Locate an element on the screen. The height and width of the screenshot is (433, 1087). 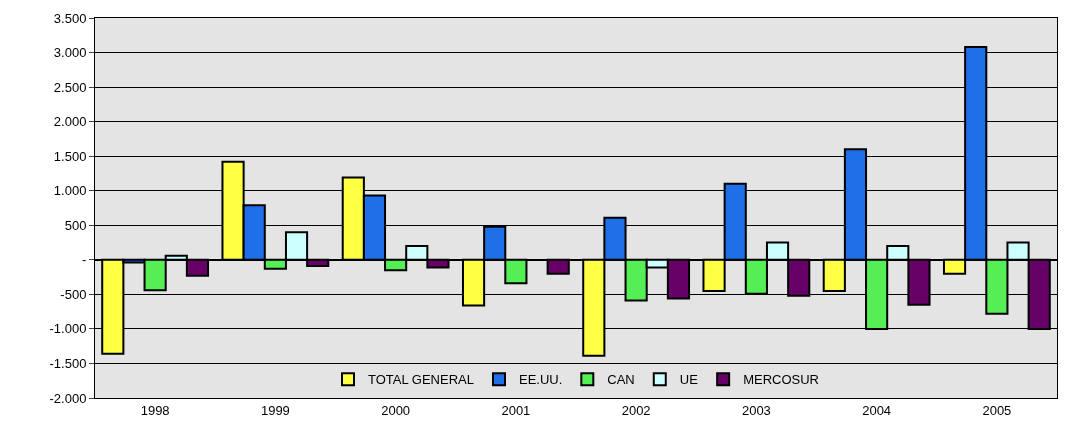
x-tick-label: 2005 is located at coordinates (997, 410).